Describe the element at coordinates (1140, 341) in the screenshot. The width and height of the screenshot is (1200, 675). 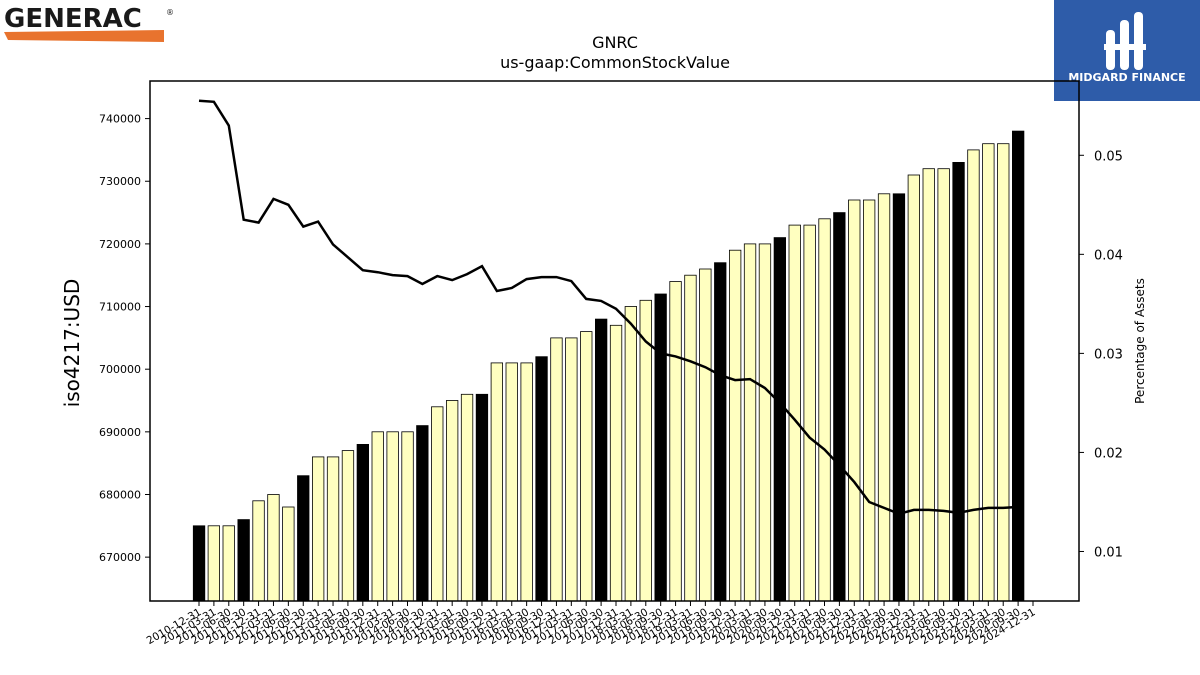
I see `y2-axis-label: Percentage of Assets` at that location.